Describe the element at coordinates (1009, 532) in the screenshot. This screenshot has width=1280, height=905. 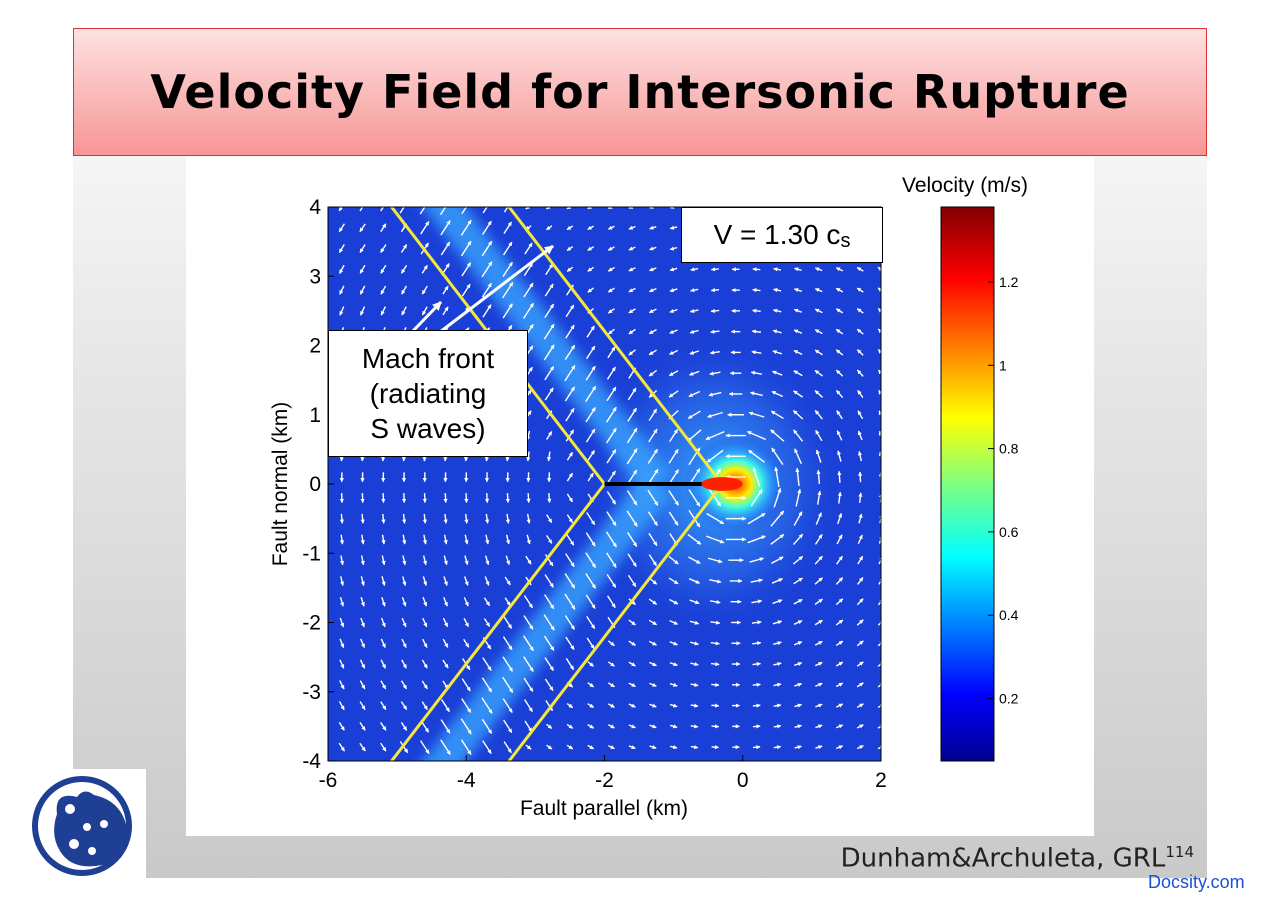
I see `colorbar-tick-label: 0.6` at that location.